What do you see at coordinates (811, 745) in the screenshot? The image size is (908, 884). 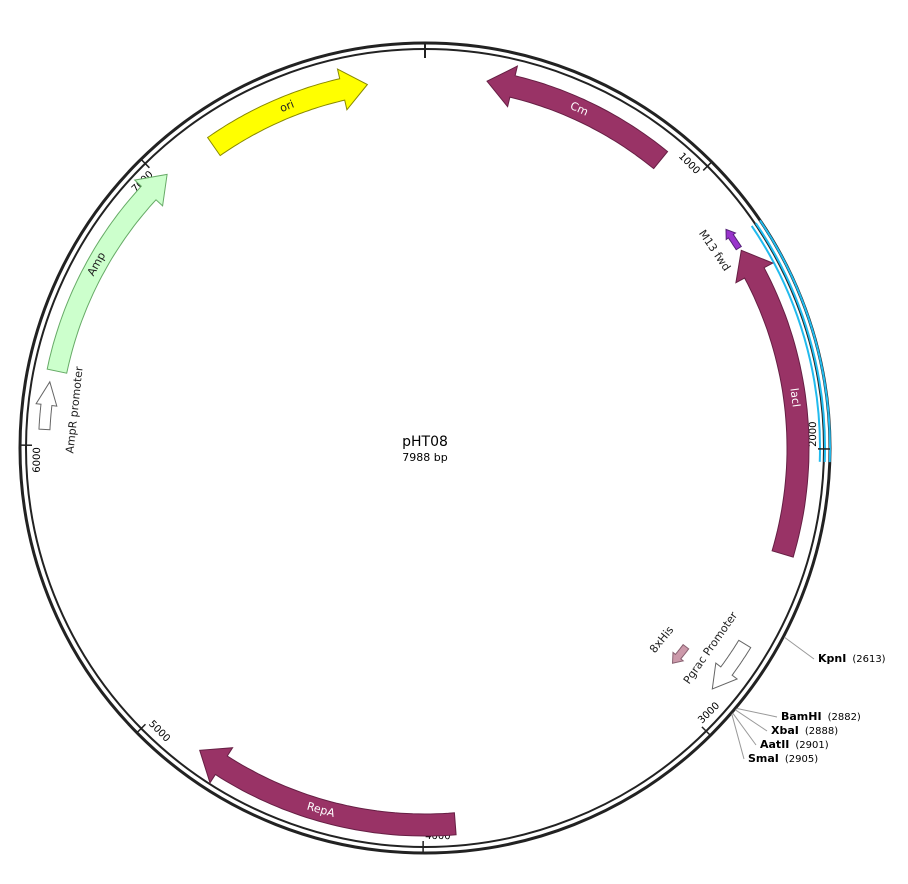 I see `site-position: (2901)` at bounding box center [811, 745].